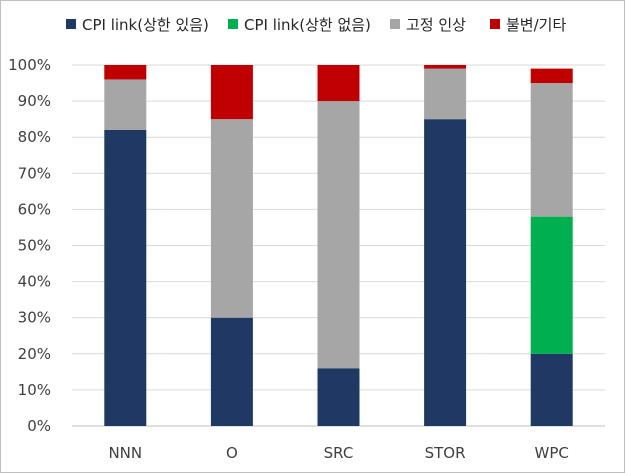 The width and height of the screenshot is (625, 473). Describe the element at coordinates (34, 318) in the screenshot. I see `y-tick-label: 30%` at that location.